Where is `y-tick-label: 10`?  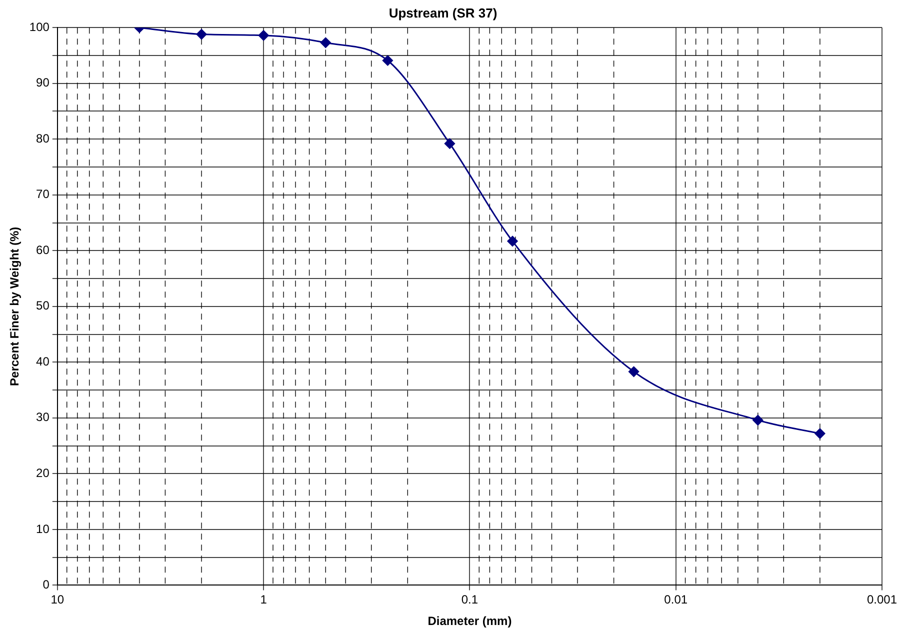
y-tick-label: 10 is located at coordinates (43, 529).